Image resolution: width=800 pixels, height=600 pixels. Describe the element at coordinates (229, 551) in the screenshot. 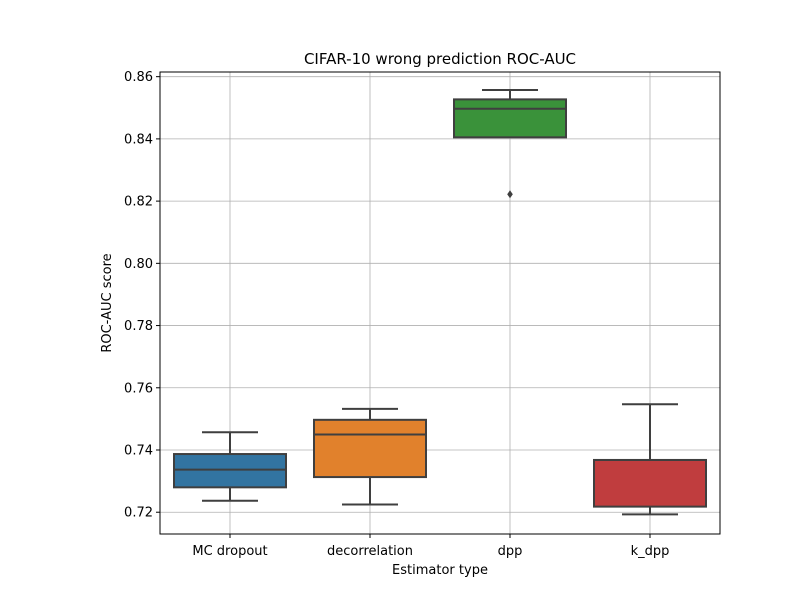

I see `x-tick-label: MC dropout` at that location.